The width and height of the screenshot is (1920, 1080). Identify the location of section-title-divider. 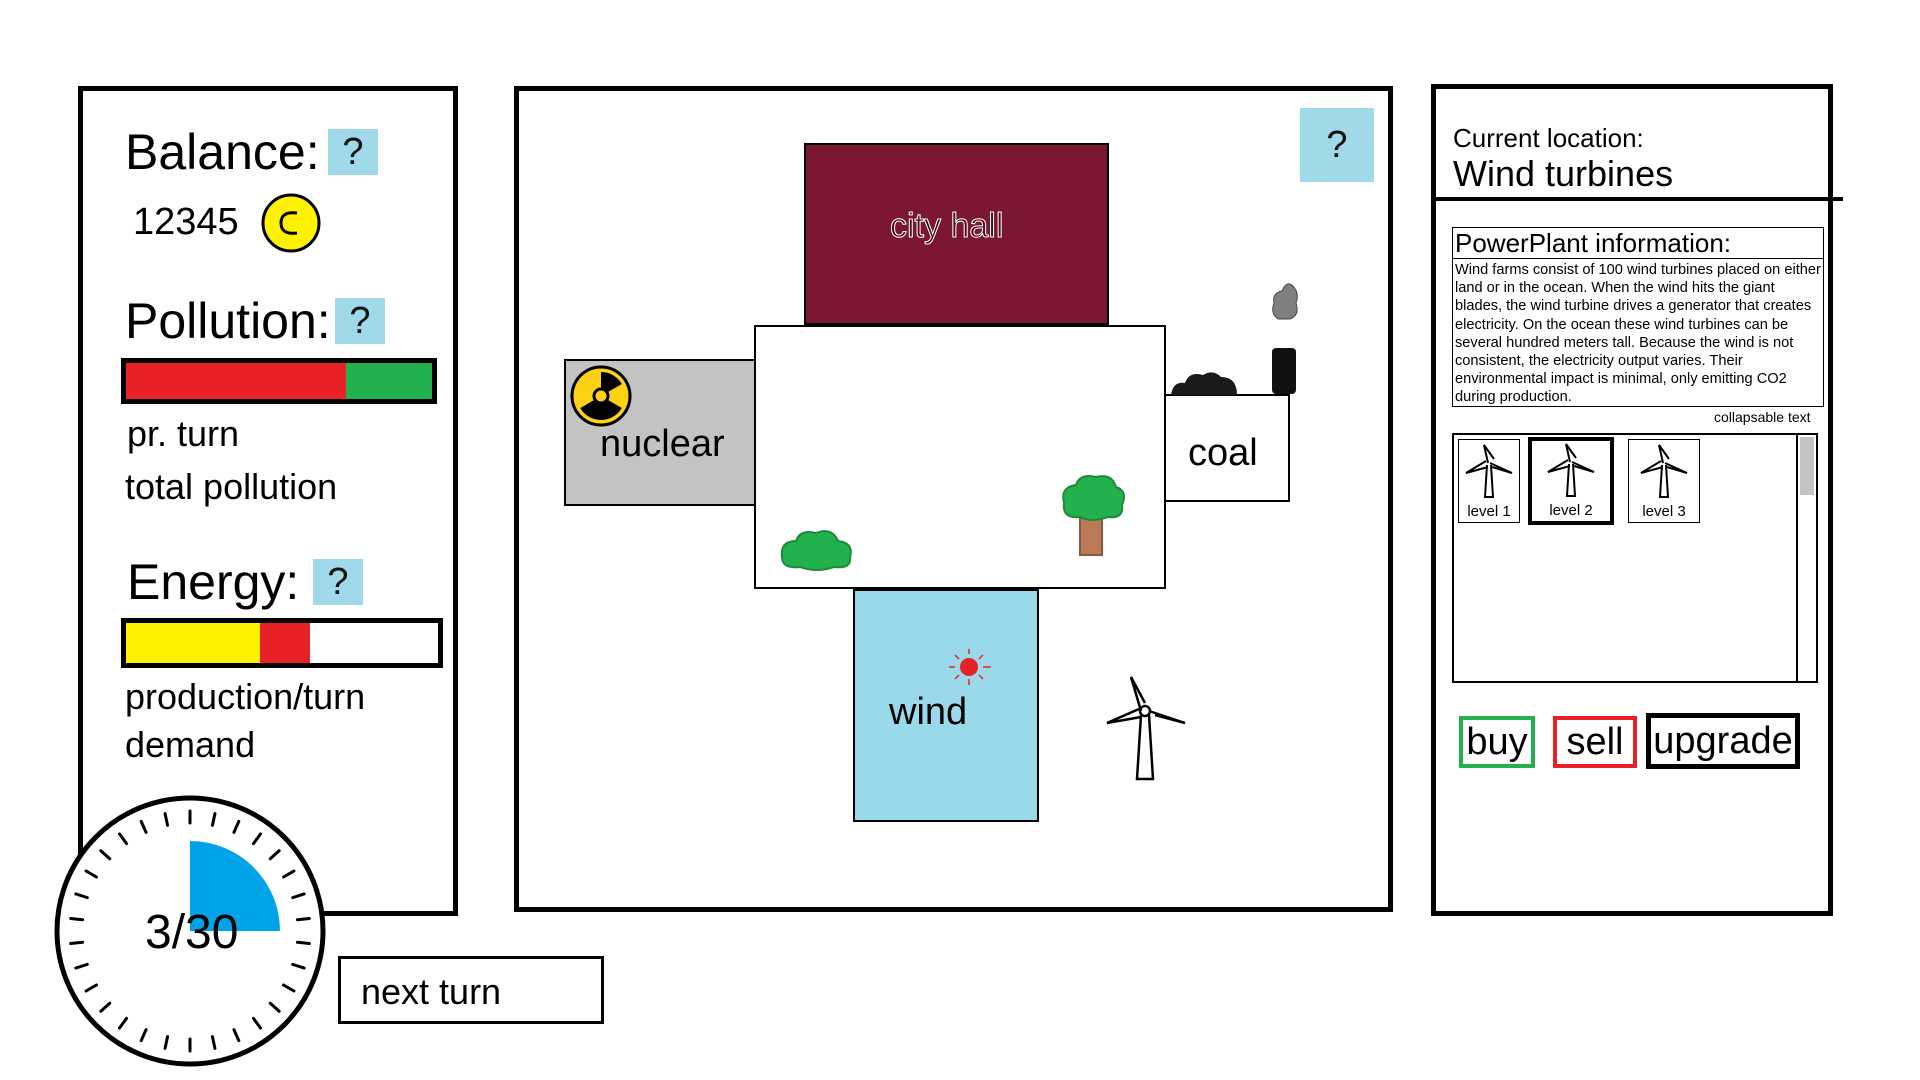
(1638, 258).